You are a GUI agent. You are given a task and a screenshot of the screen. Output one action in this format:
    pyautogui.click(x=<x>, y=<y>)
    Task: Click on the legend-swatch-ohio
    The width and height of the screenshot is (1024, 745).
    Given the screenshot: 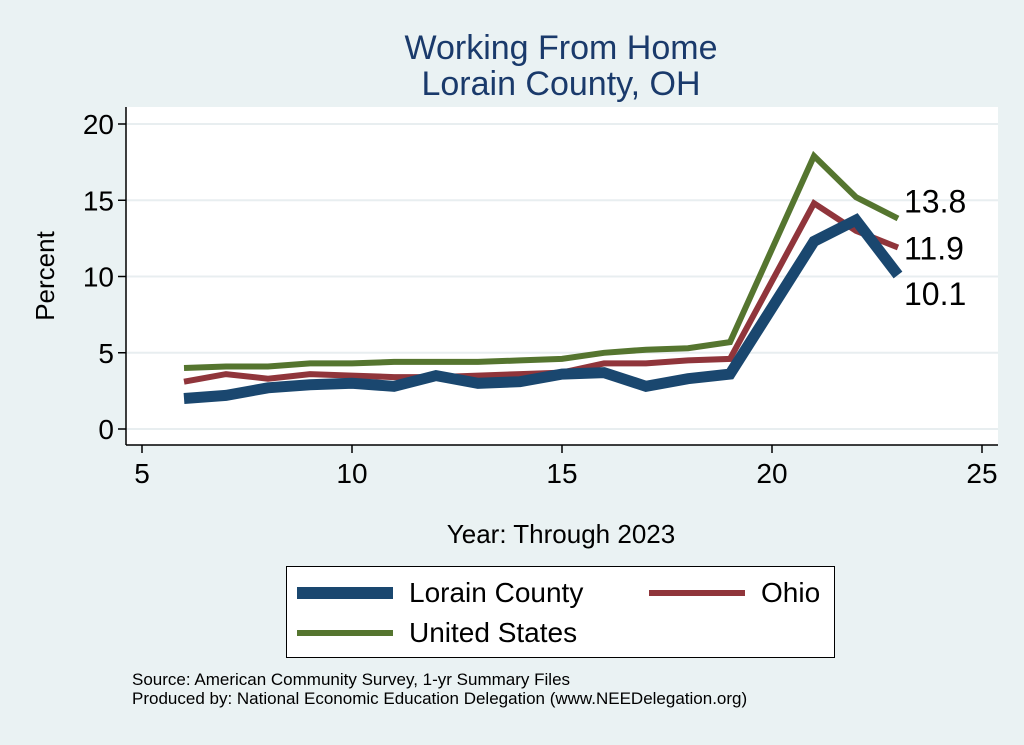 What is the action you would take?
    pyautogui.click(x=697, y=593)
    